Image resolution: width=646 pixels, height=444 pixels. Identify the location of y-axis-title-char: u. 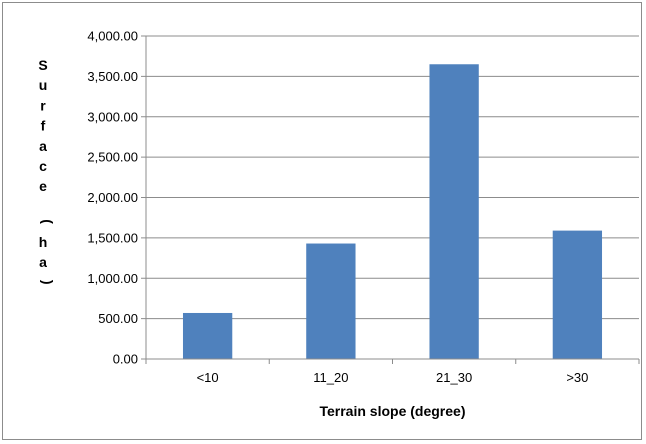
(43, 85).